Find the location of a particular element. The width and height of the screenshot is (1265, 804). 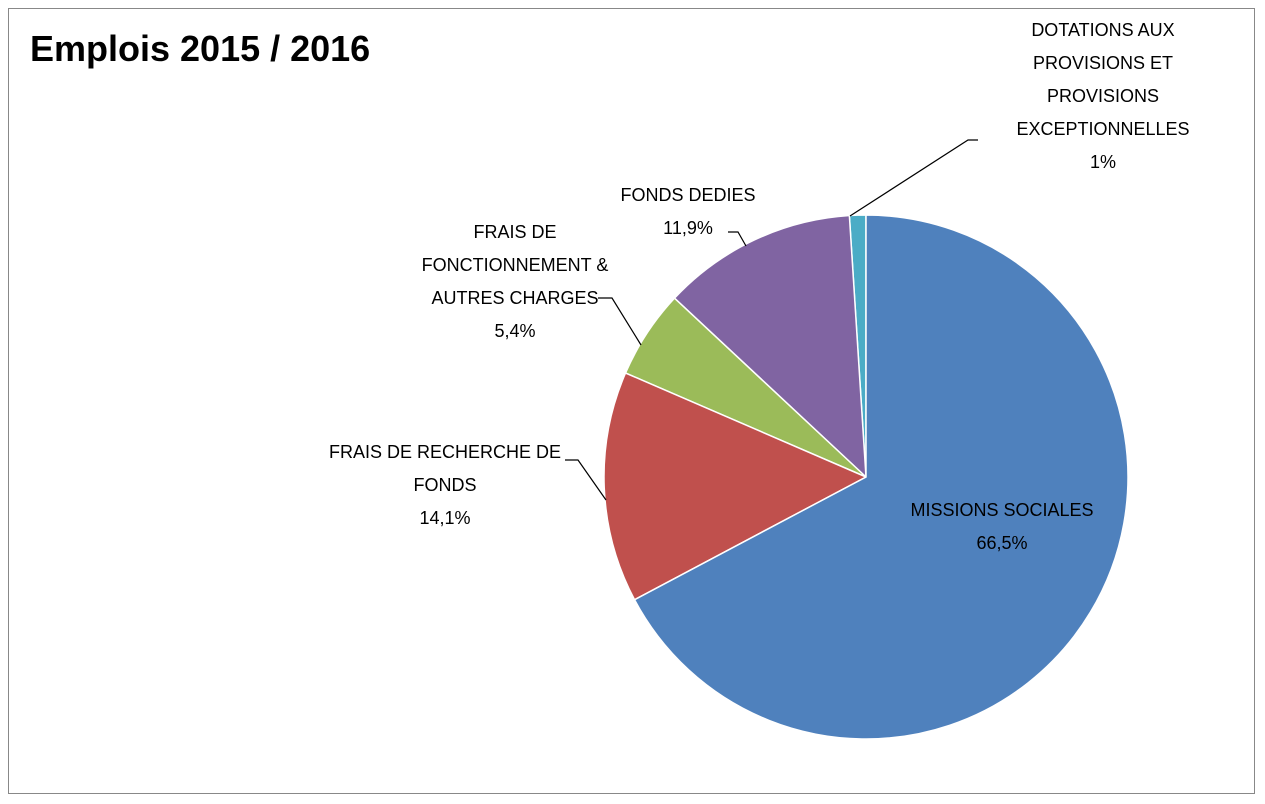

chart-title: Emplois 2015 / 2016 is located at coordinates (200, 48).